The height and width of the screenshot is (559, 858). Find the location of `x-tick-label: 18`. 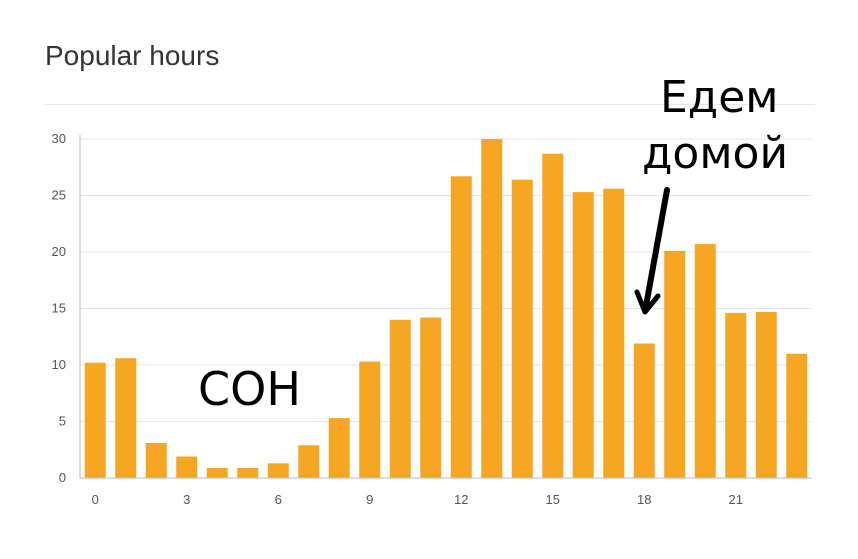

x-tick-label: 18 is located at coordinates (644, 499).